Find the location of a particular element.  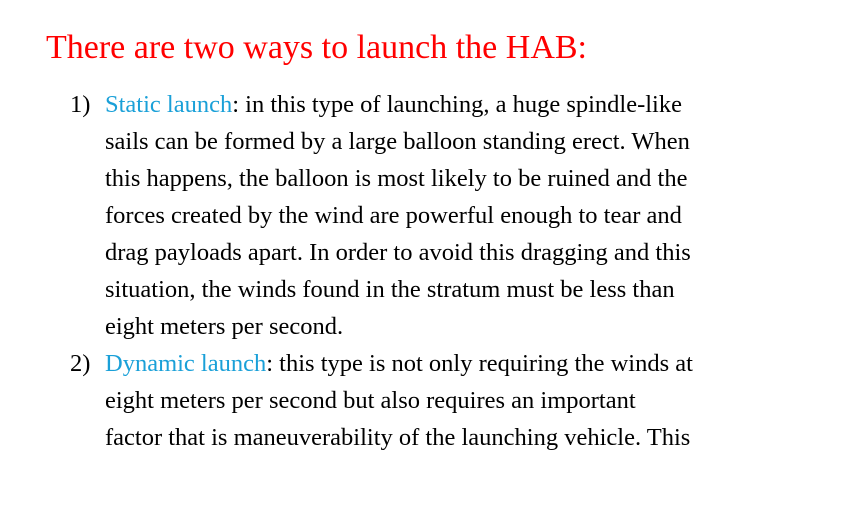

item-number: 2) is located at coordinates (80, 363).